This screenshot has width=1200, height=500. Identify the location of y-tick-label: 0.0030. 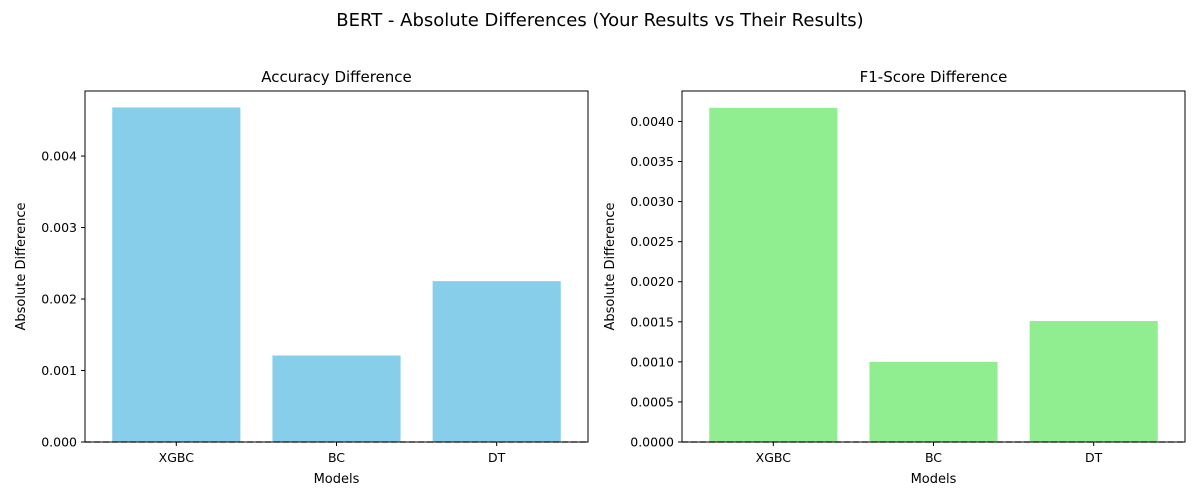
(652, 201).